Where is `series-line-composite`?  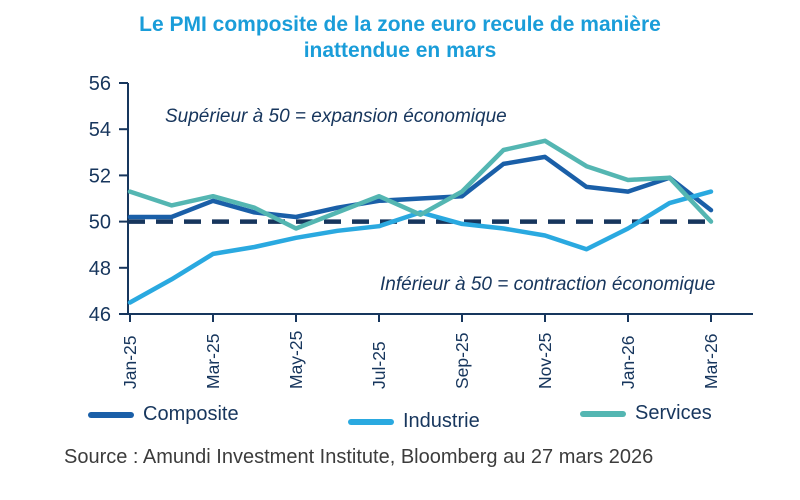 series-line-composite is located at coordinates (420, 187).